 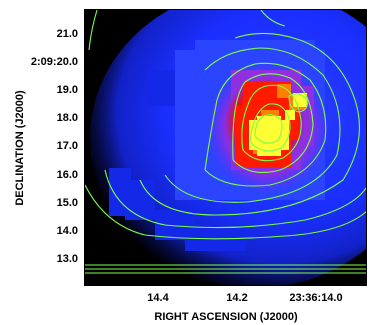 What do you see at coordinates (316, 298) in the screenshot?
I see `x-tick-label: 23:36:14.0` at bounding box center [316, 298].